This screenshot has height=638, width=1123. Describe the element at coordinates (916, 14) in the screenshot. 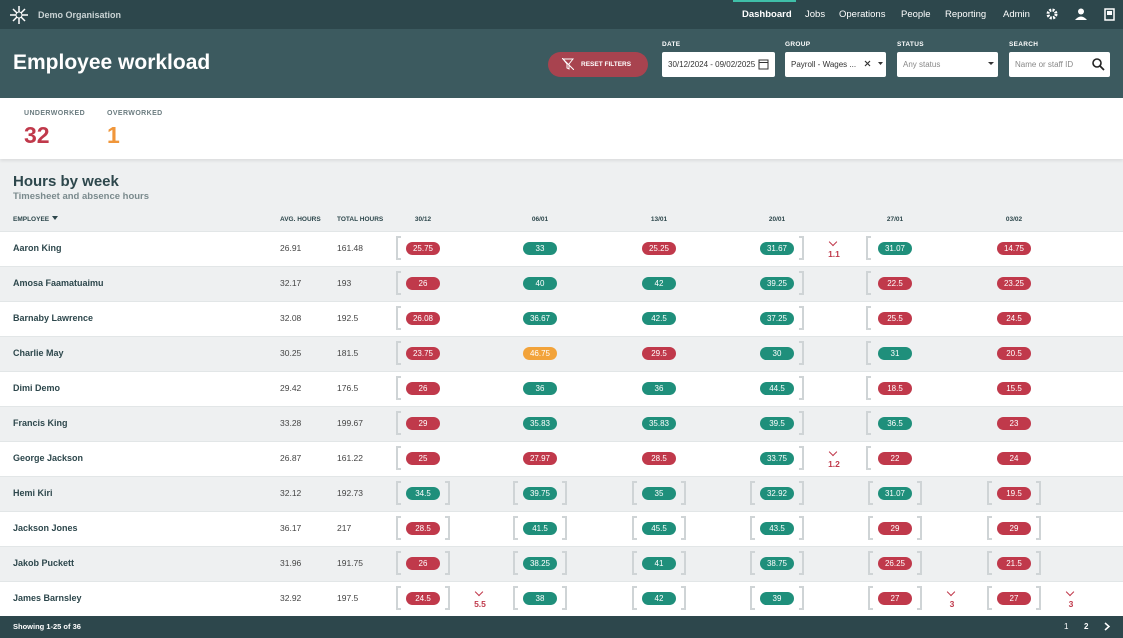

I see `nav-item: People` at that location.